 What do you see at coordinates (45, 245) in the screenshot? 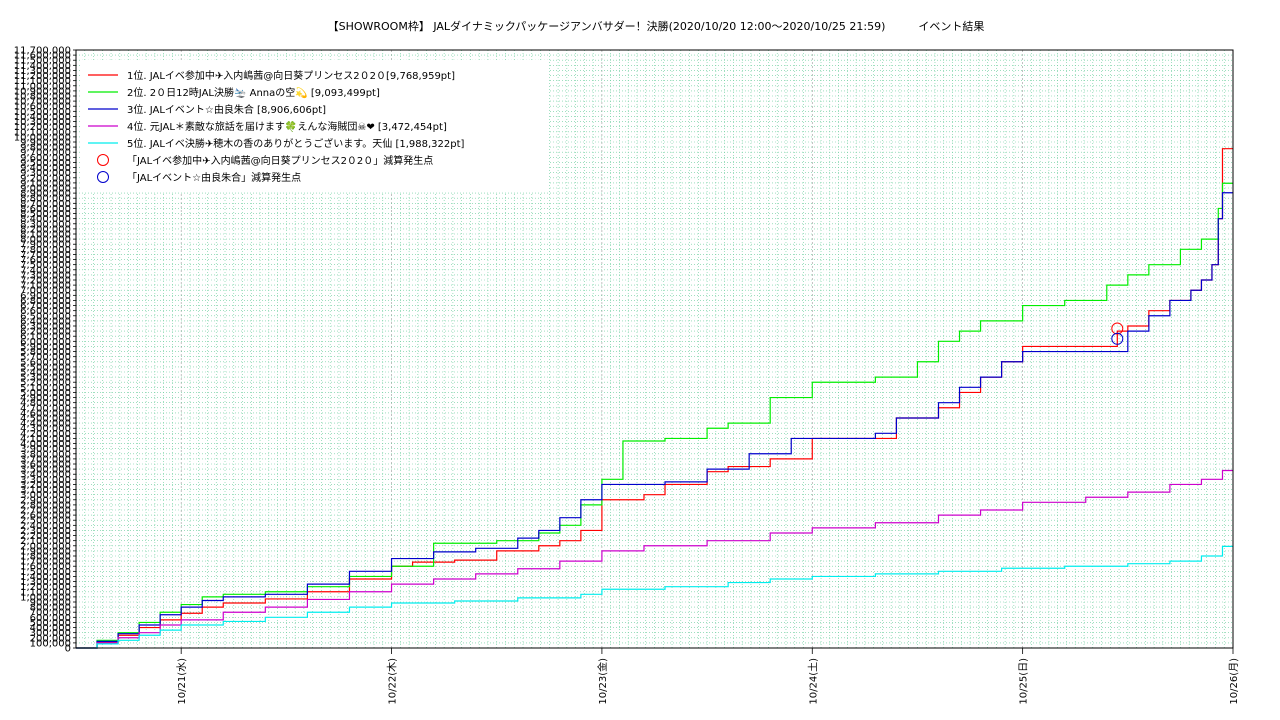
I see `y-tick-label: 7,900,000` at bounding box center [45, 245].